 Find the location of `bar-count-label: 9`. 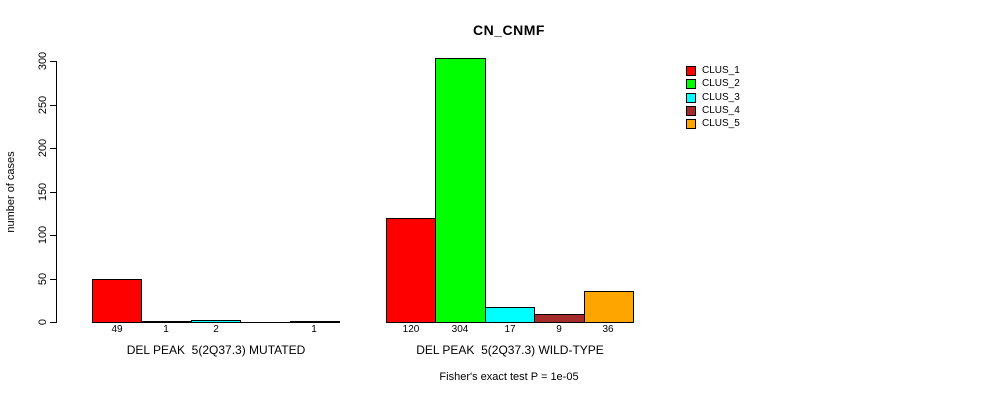

bar-count-label: 9 is located at coordinates (559, 329).